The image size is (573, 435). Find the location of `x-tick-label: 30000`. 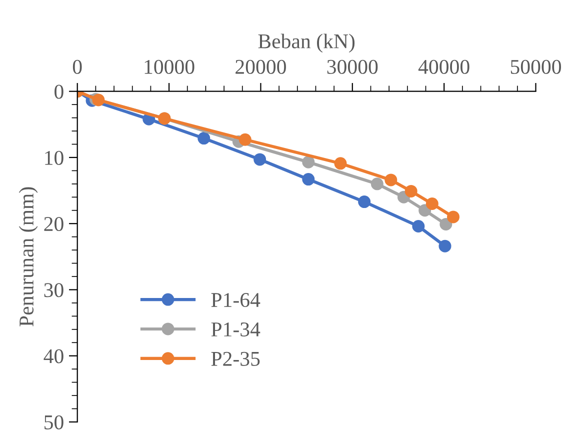

x-tick-label: 30000 is located at coordinates (352, 67).